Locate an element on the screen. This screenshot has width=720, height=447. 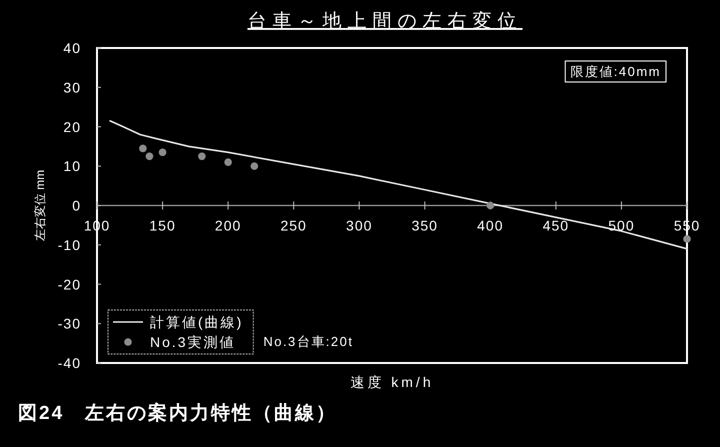
y-tick-label: 20 is located at coordinates (72, 126).